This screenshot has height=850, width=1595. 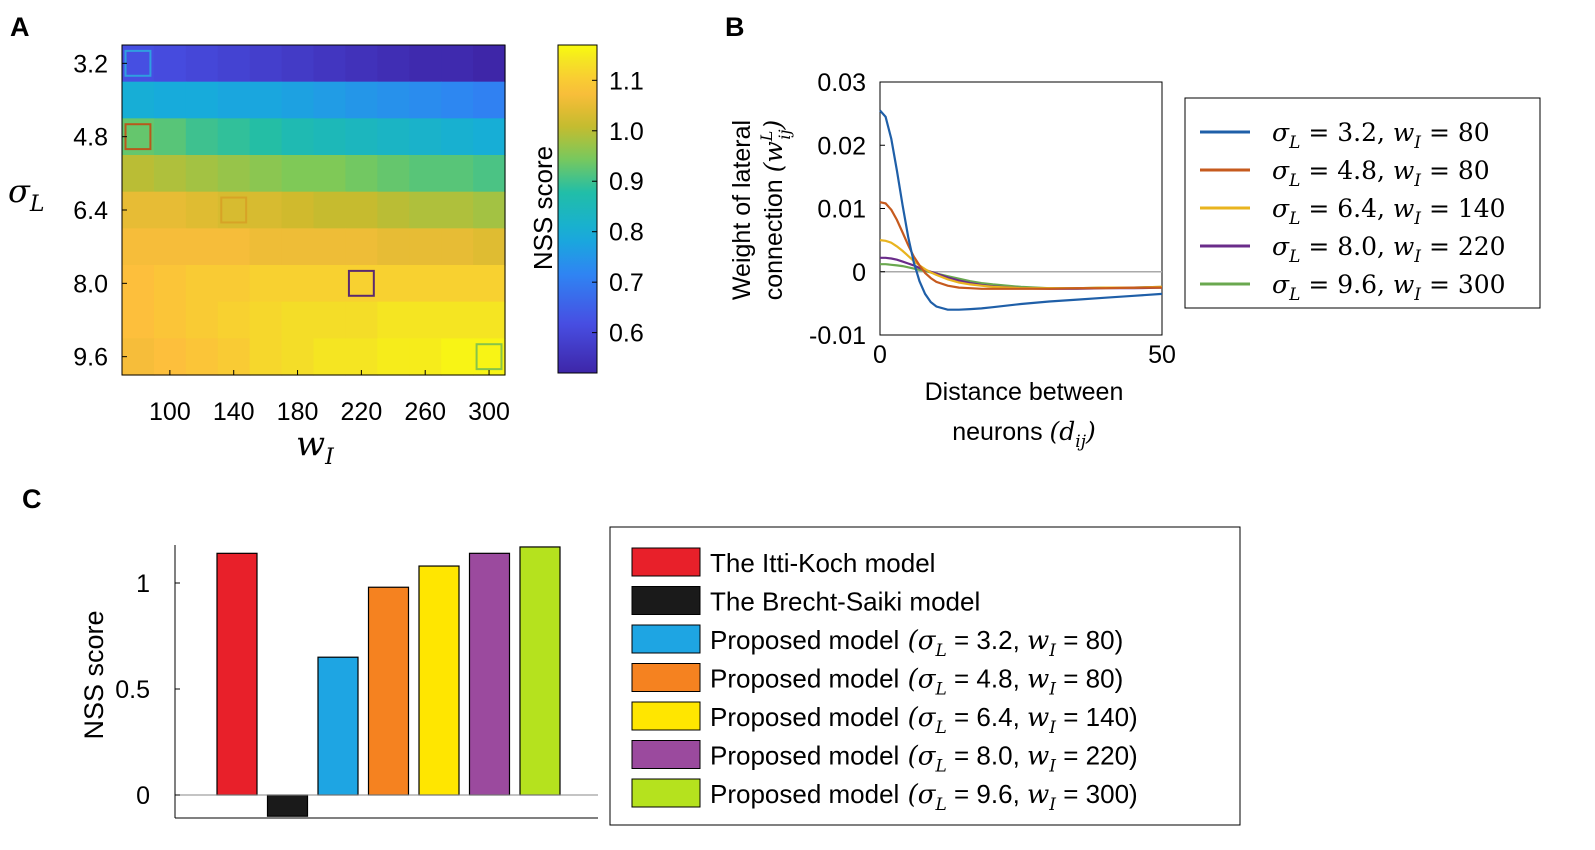 What do you see at coordinates (880, 355) in the screenshot?
I see `line-chart-x-tick-label: 0` at bounding box center [880, 355].